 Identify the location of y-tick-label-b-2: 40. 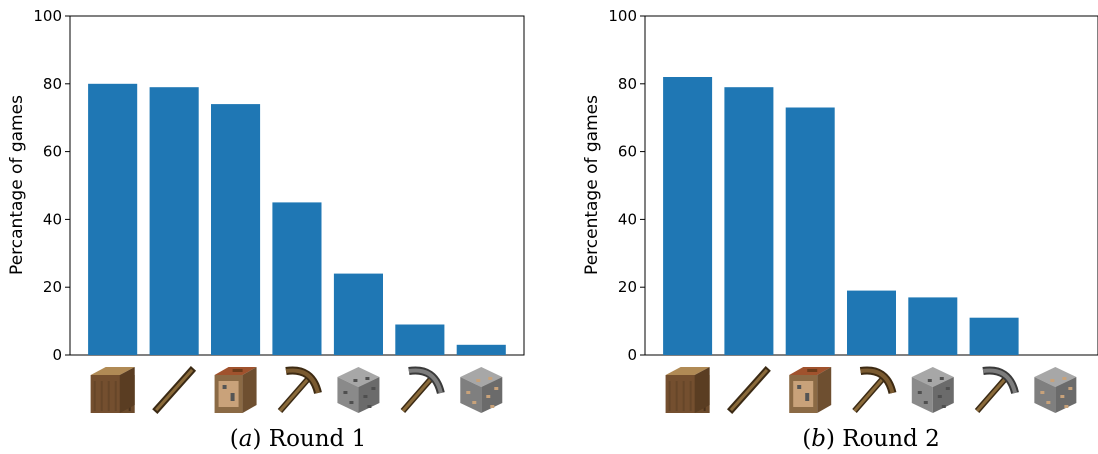
(627, 219).